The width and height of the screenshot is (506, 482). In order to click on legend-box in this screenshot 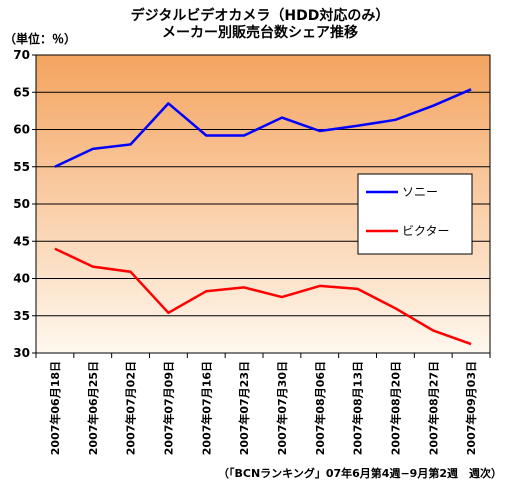, I will do `click(415, 214)`.